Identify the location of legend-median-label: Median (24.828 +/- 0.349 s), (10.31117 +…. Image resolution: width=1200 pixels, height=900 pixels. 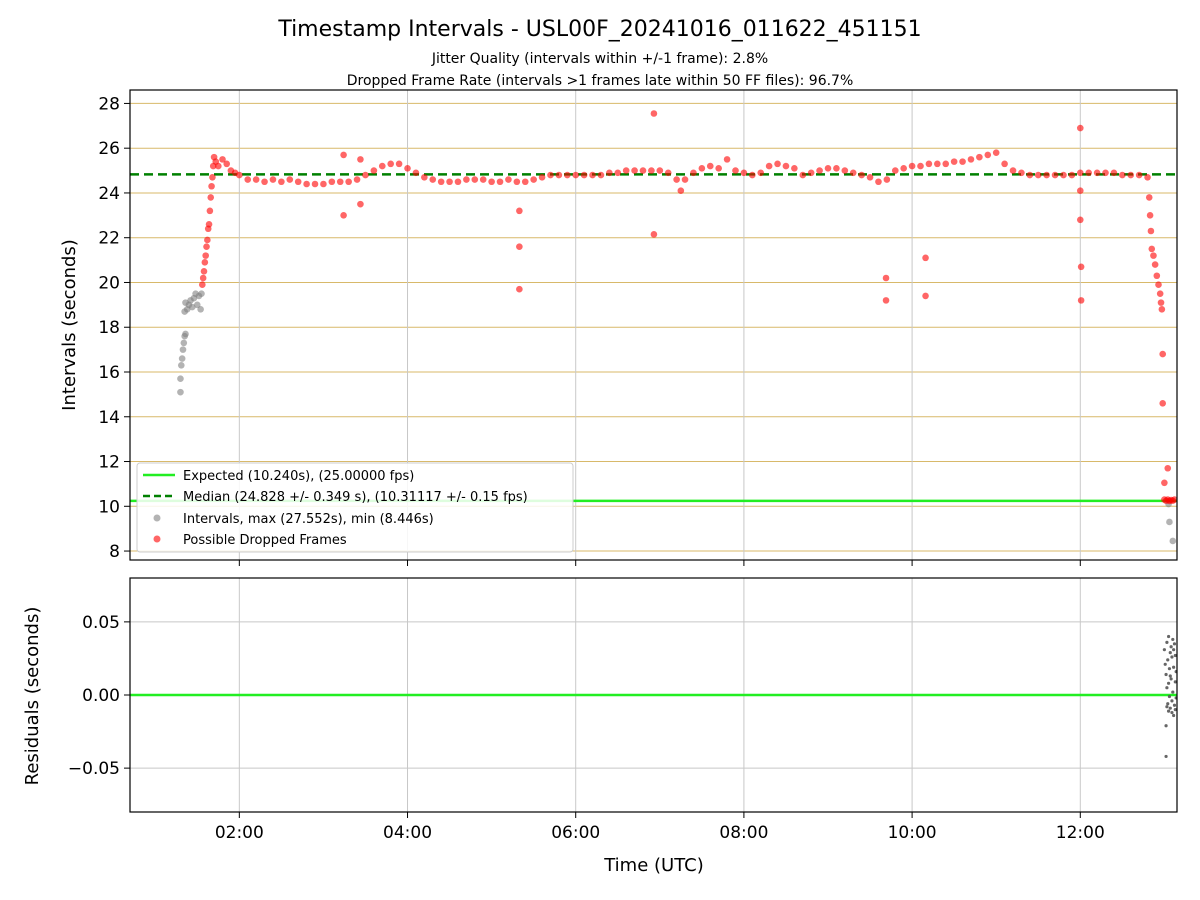
(355, 497).